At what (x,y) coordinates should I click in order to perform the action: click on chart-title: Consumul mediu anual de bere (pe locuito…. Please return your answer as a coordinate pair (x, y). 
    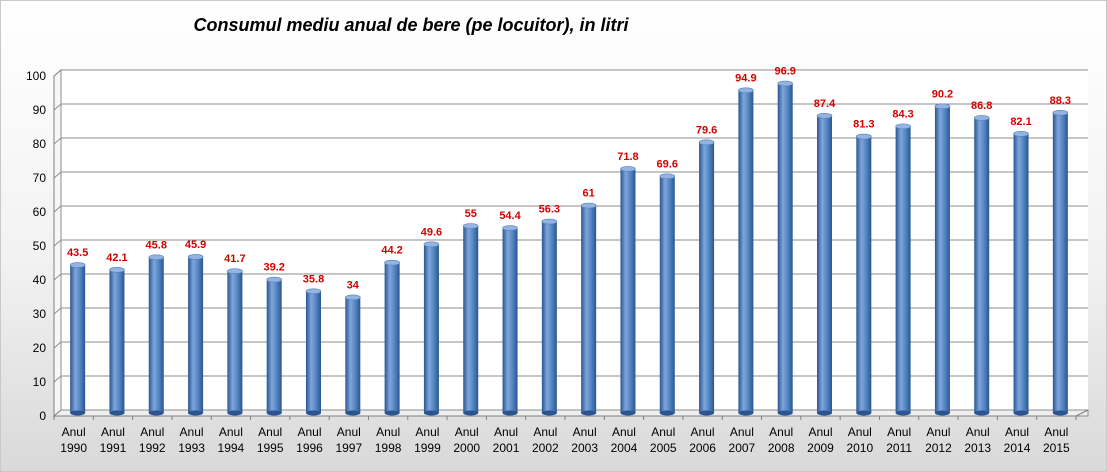
    Looking at the image, I should click on (411, 25).